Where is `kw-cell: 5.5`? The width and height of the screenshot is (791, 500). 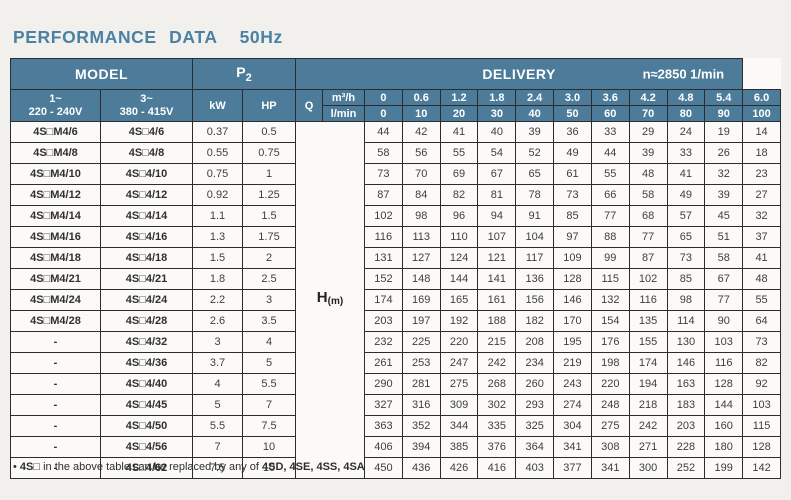
kw-cell: 5.5 is located at coordinates (217, 426).